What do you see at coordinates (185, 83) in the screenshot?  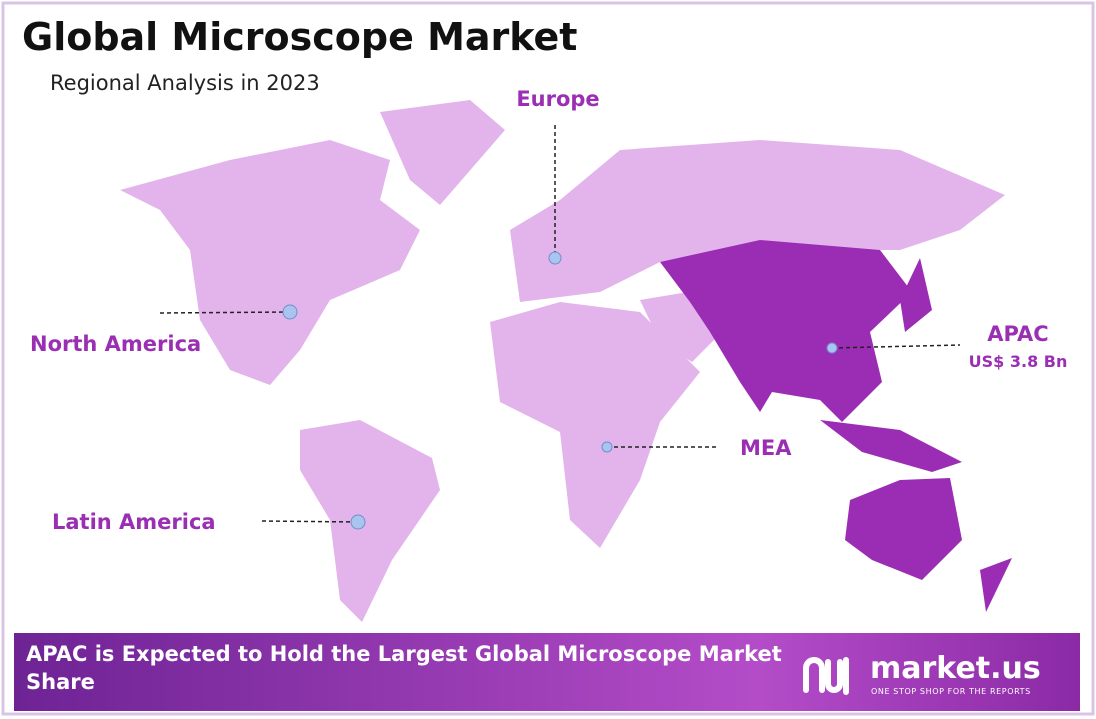 I see `subtitle: Regional Analysis in 2023` at bounding box center [185, 83].